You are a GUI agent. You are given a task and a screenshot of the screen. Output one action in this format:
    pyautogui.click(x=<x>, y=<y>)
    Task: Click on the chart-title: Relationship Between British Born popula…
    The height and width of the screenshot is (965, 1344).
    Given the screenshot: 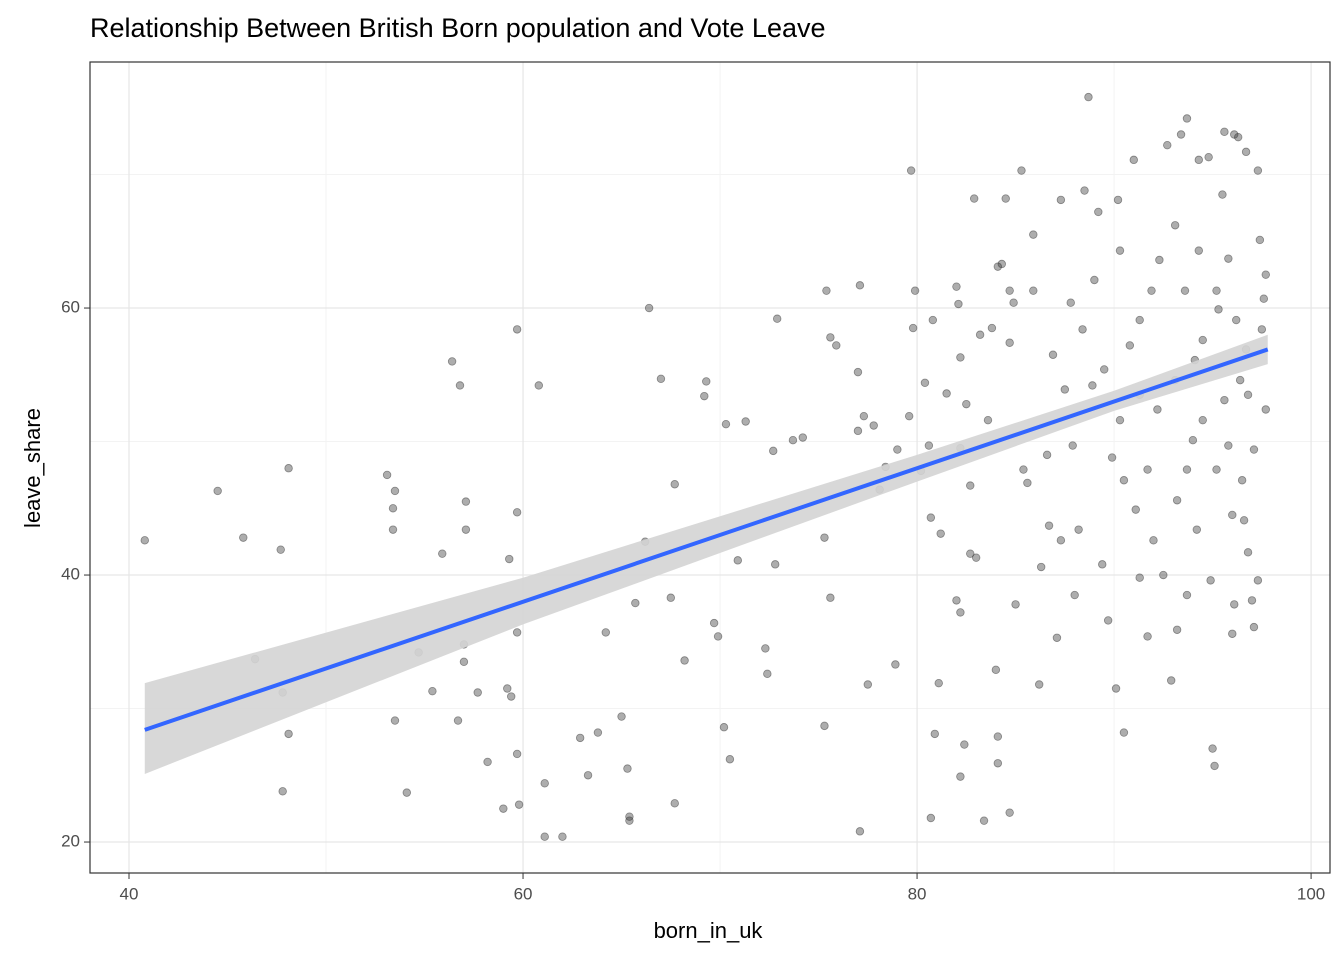 What is the action you would take?
    pyautogui.click(x=458, y=28)
    